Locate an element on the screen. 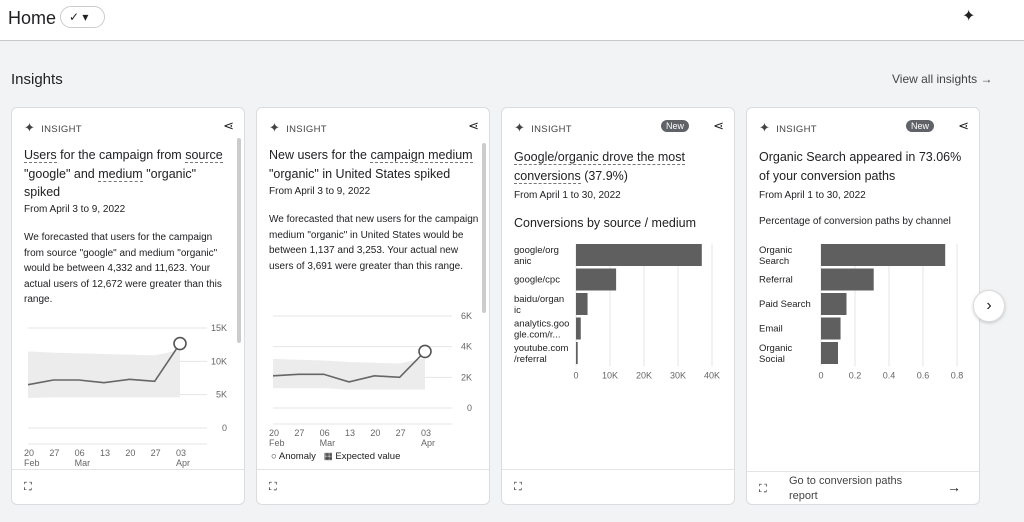  chevron-right-icon: › is located at coordinates (989, 305).